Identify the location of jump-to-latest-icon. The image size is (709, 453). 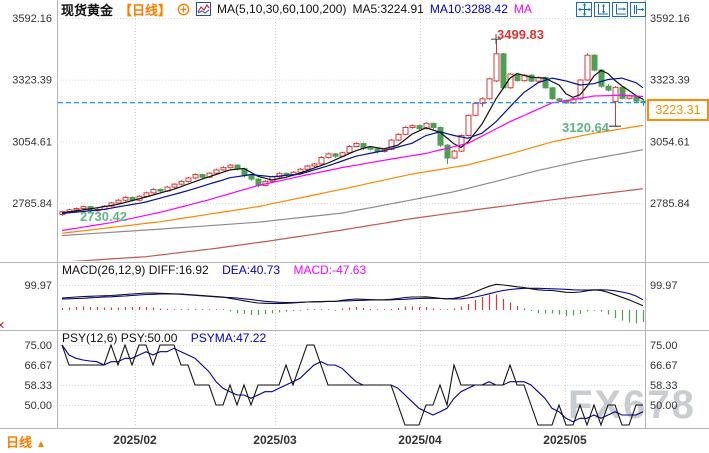
(638, 9).